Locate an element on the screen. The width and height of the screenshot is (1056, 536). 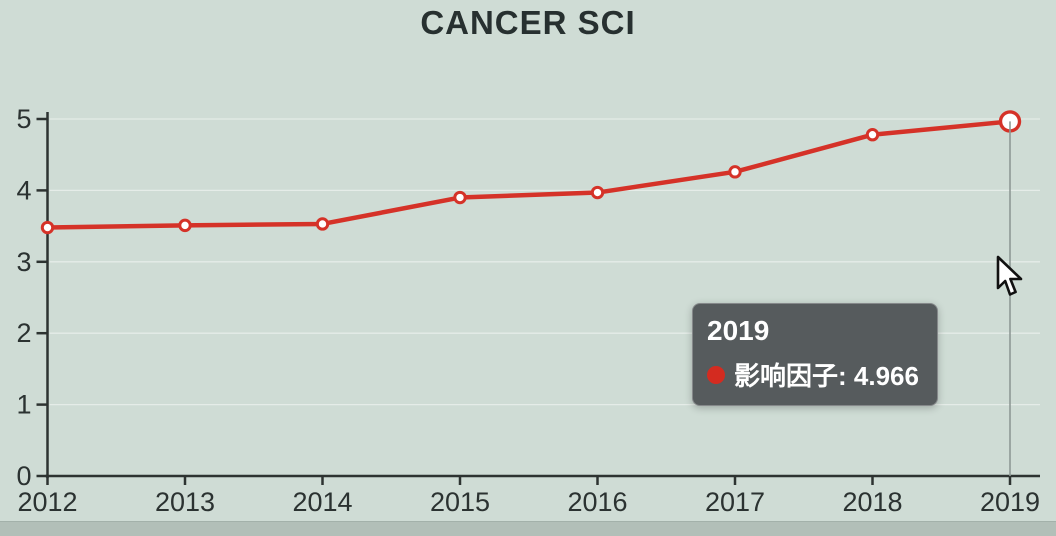
y-tick-label: 1 is located at coordinates (23, 405).